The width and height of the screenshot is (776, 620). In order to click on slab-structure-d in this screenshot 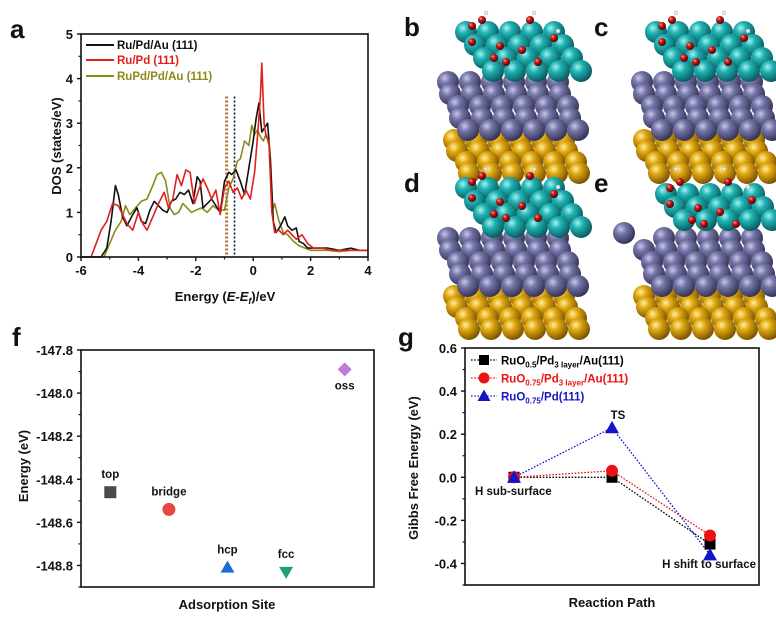, I will do `click(514, 253)`.